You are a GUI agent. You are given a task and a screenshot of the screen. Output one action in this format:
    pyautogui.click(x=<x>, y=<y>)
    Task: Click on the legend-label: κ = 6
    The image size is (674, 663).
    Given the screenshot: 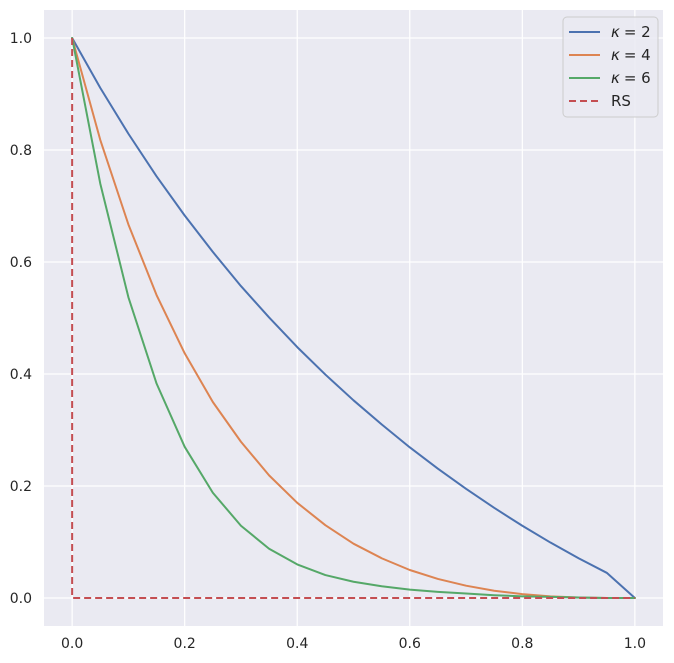 What is the action you would take?
    pyautogui.click(x=631, y=78)
    